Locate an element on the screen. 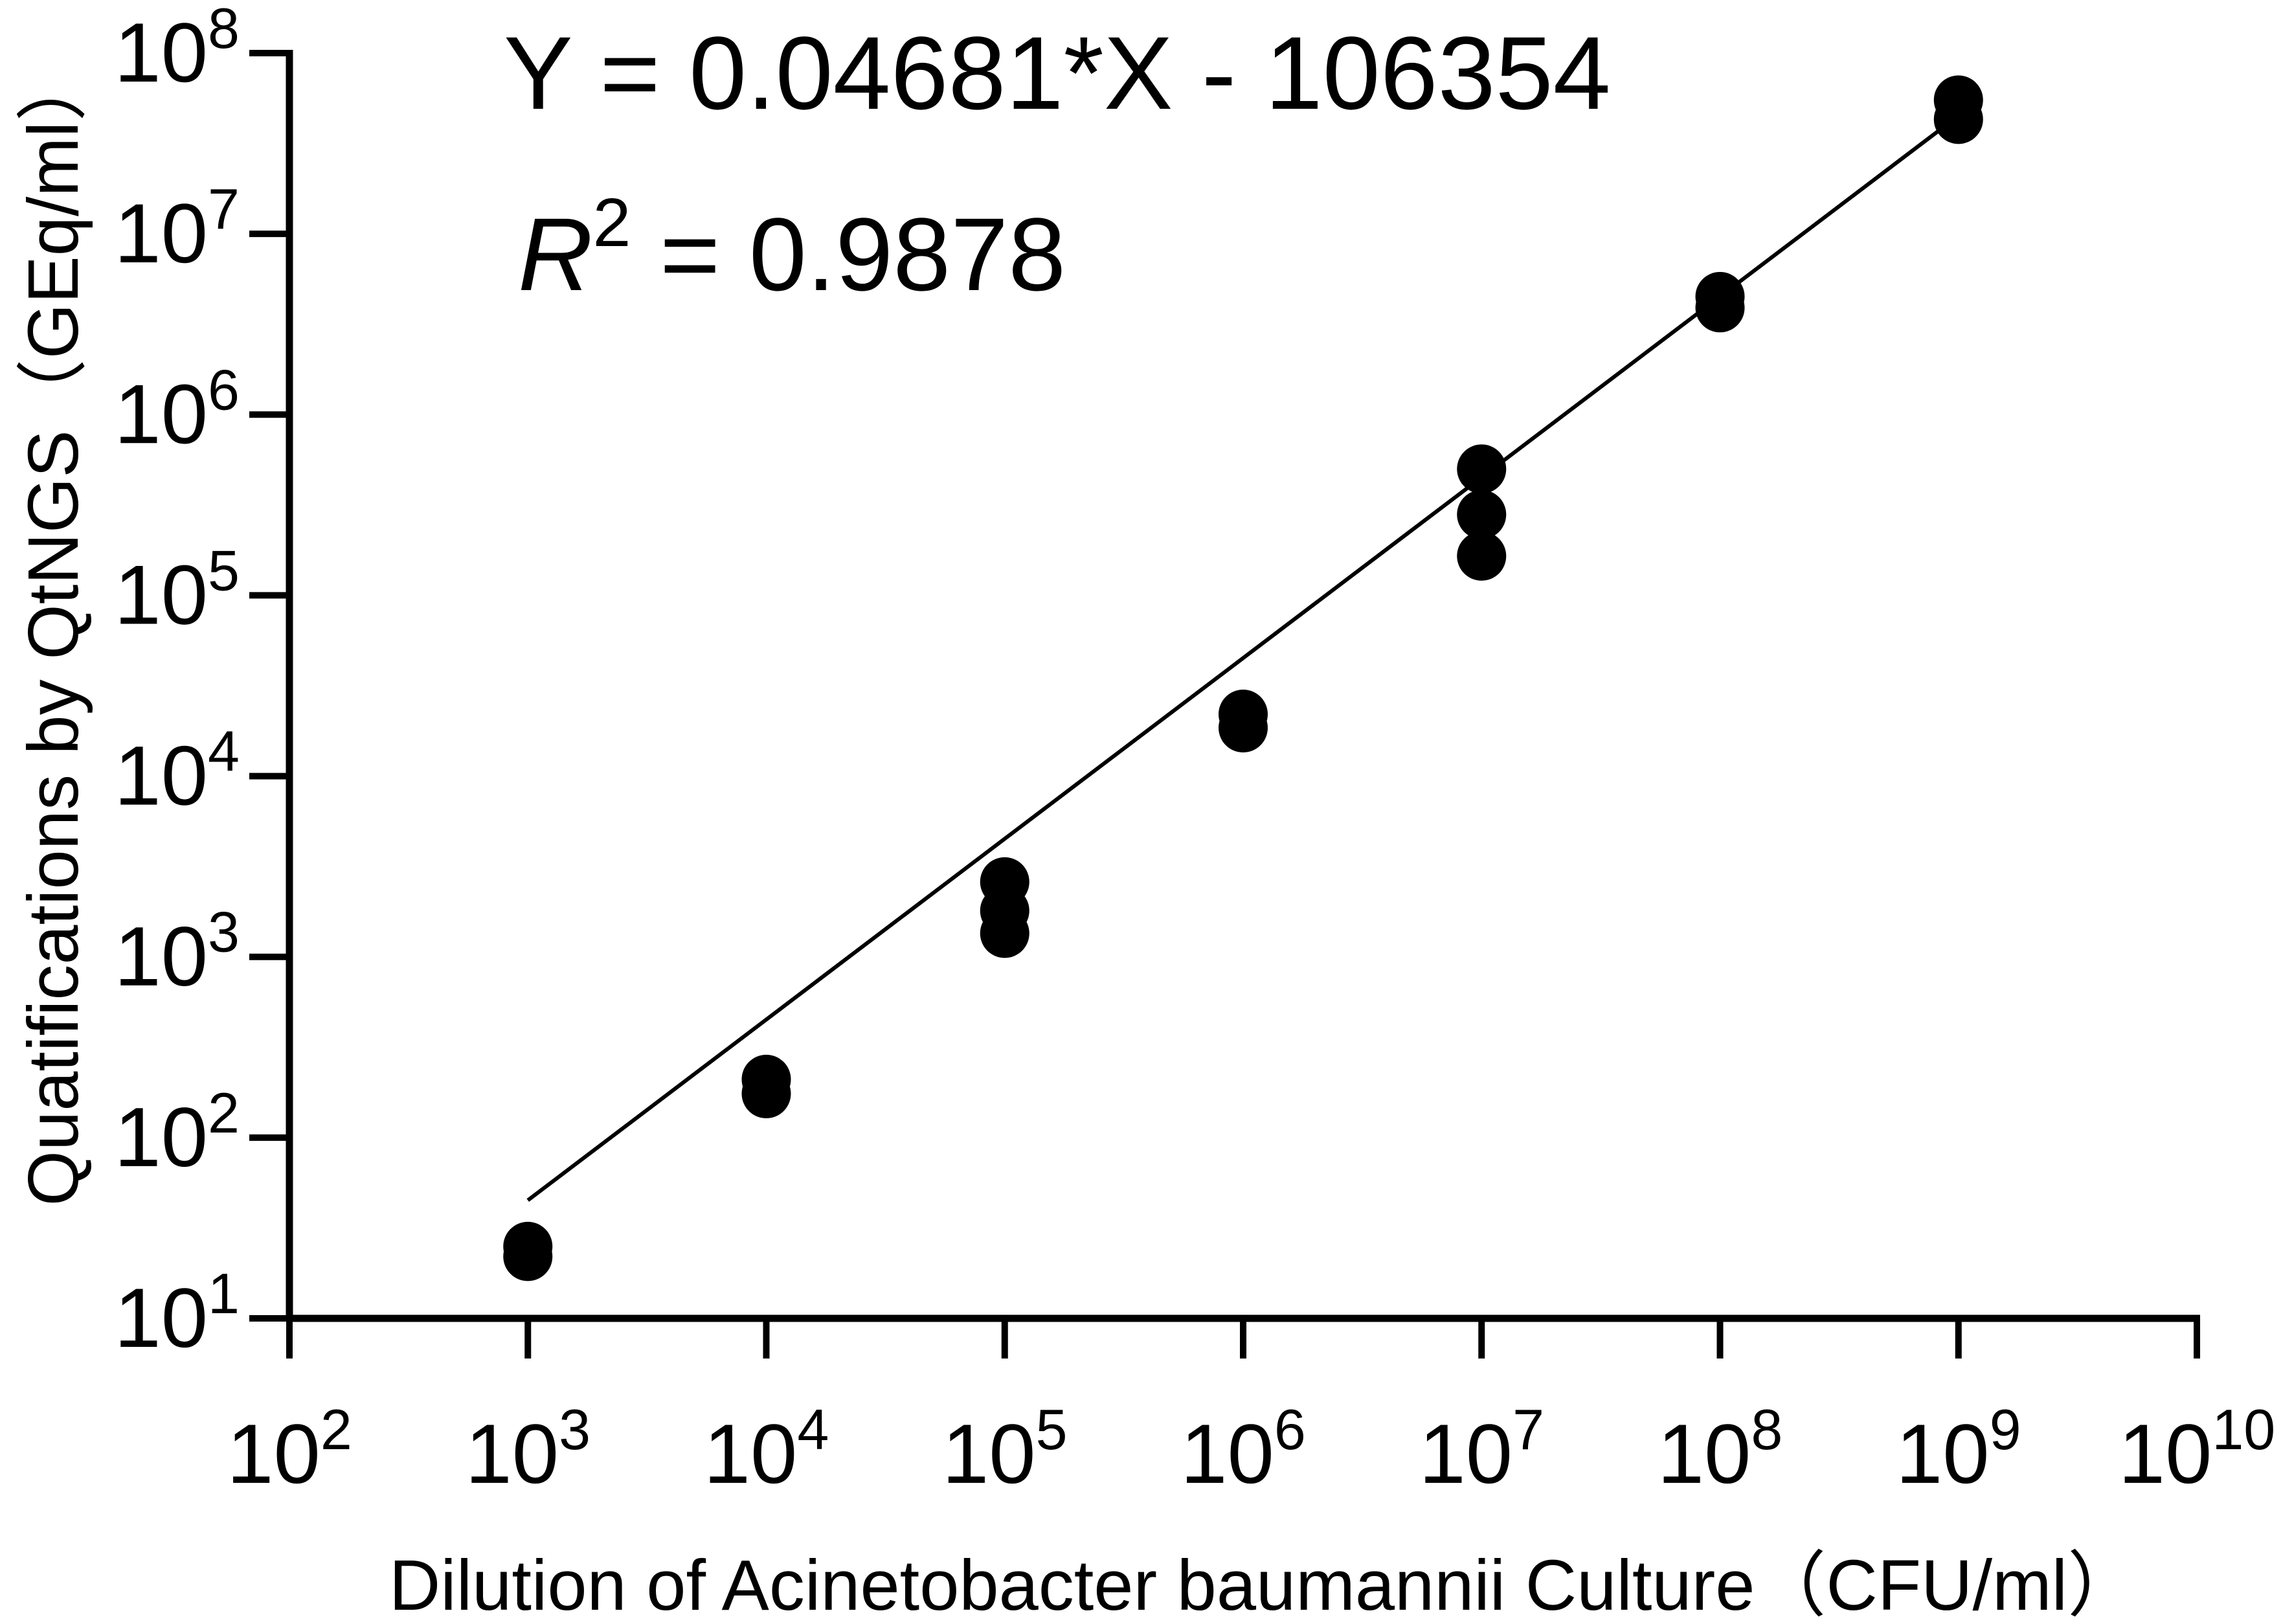 The width and height of the screenshot is (2294, 1624). regression-equation: Y = 0.04681*X - 106354 is located at coordinates (1057, 73).